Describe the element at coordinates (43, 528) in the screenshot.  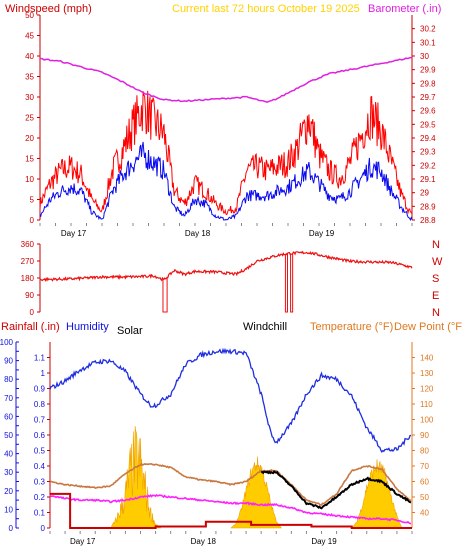
I see `rainfall-tick-label: 0` at that location.